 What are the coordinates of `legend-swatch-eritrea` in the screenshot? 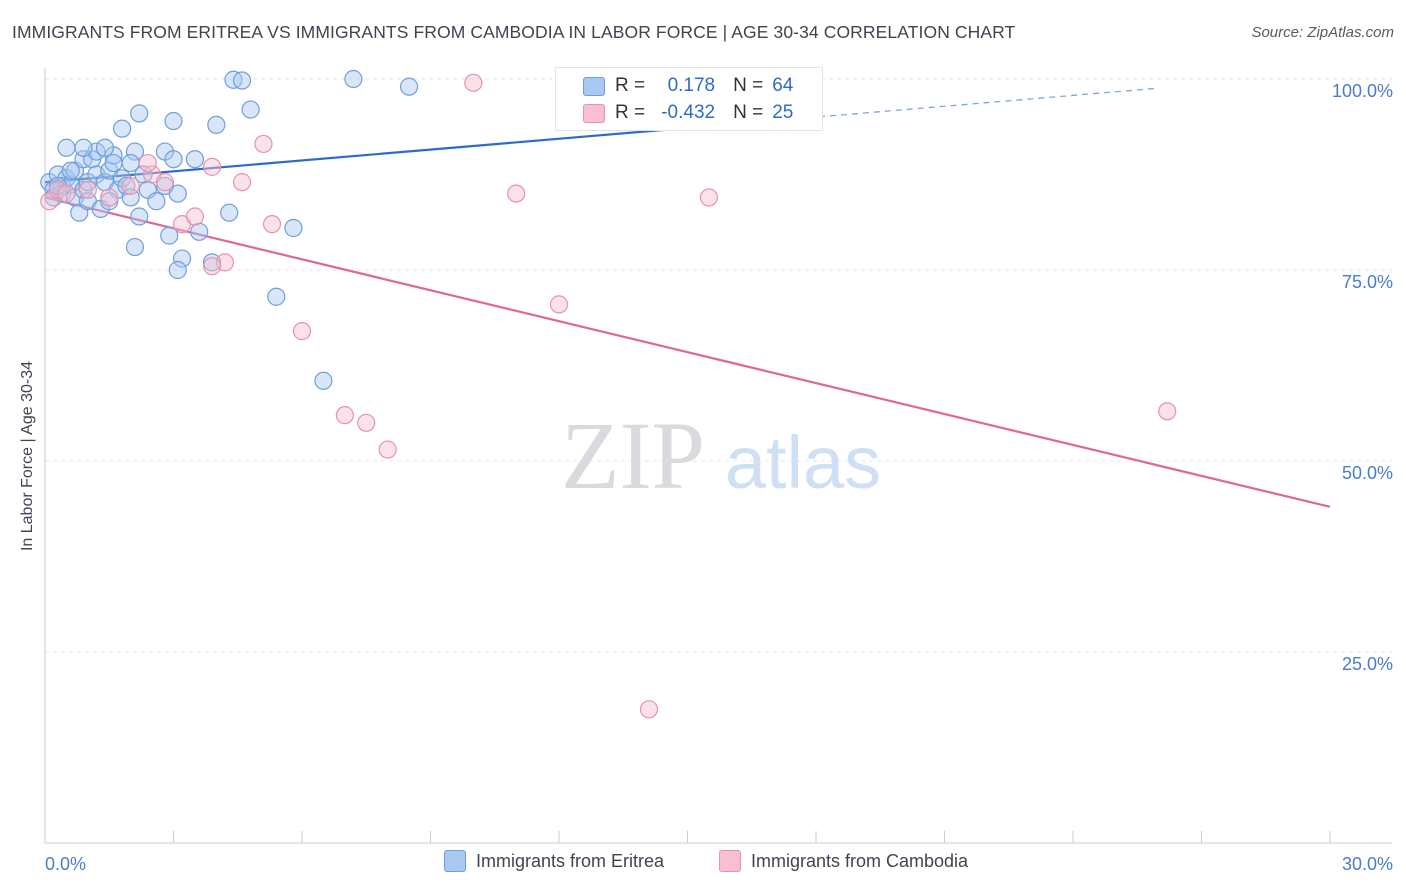 It's located at (594, 86).